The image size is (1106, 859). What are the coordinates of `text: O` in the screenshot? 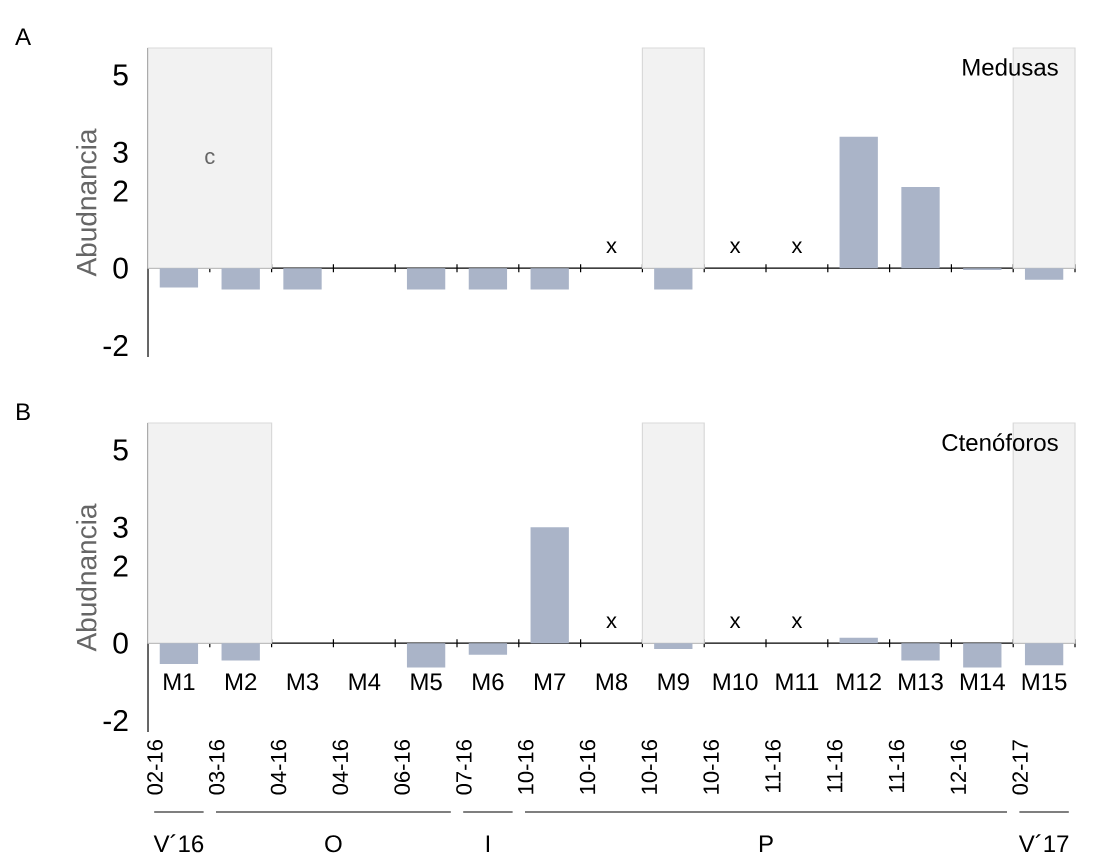 It's located at (333, 844).